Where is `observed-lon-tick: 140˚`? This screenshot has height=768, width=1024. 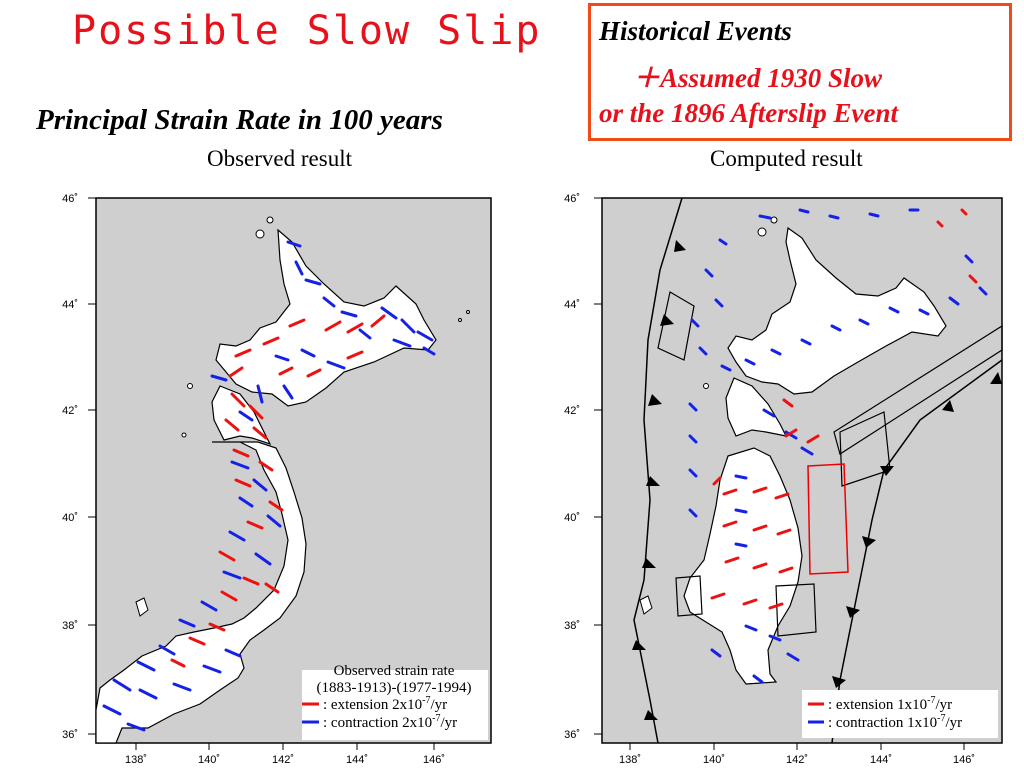 observed-lon-tick: 140˚ is located at coordinates (209, 760).